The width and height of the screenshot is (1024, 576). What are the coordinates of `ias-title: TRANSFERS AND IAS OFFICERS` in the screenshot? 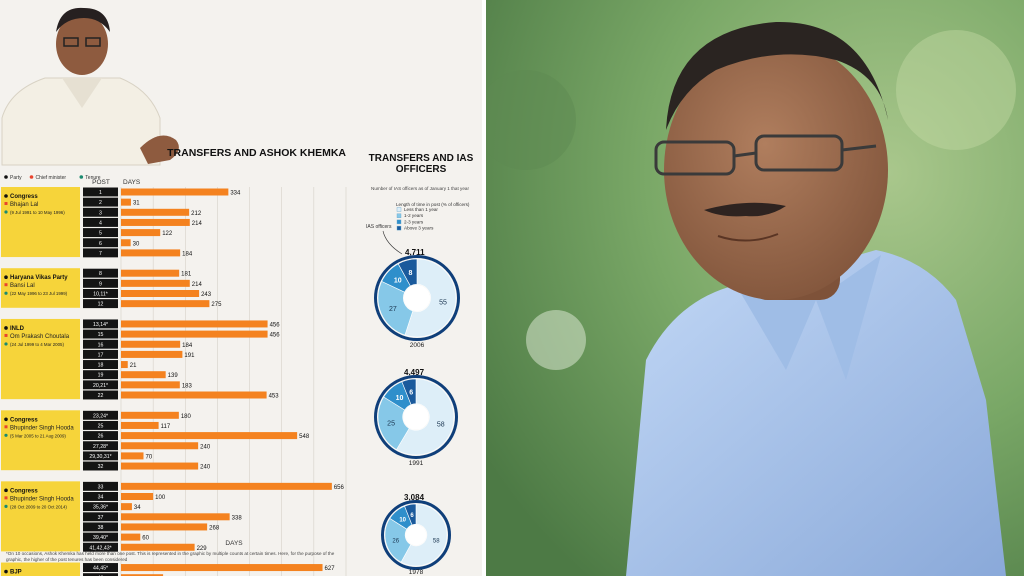 It's located at (421, 164).